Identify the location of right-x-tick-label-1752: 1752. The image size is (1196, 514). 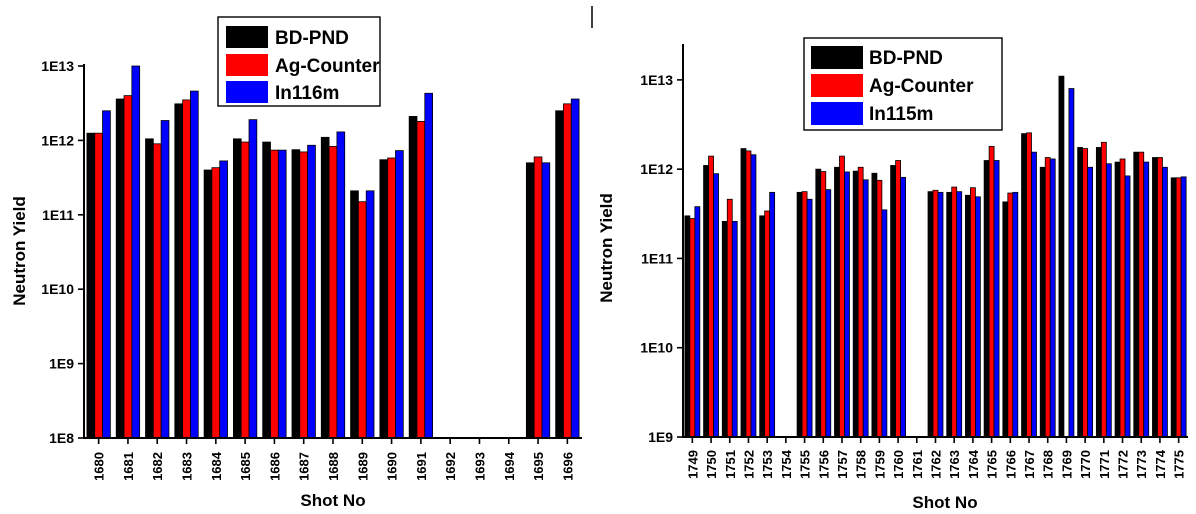
(748, 464).